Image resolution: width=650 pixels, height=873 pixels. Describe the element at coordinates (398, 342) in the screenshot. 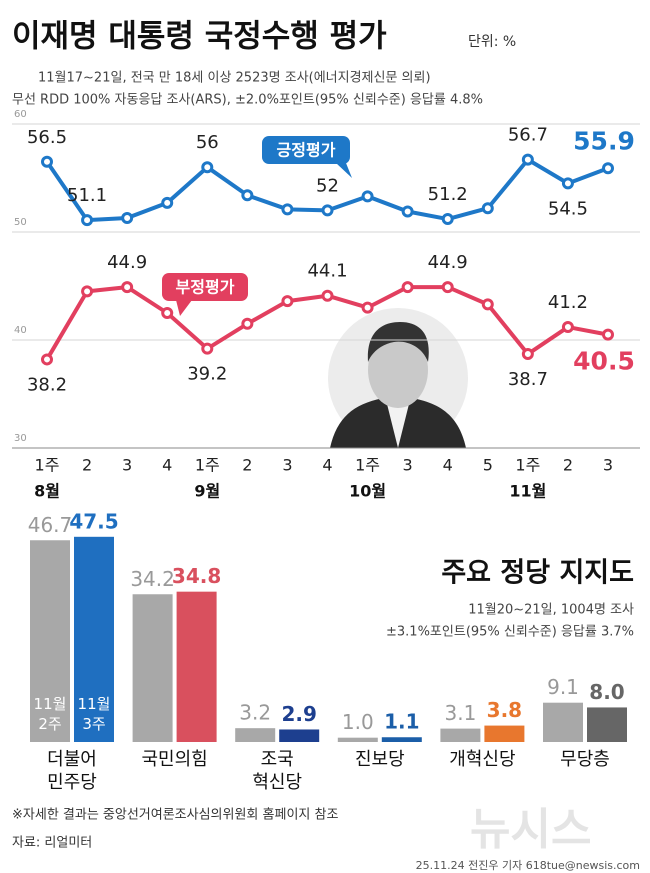

I see `photo-hair` at that location.